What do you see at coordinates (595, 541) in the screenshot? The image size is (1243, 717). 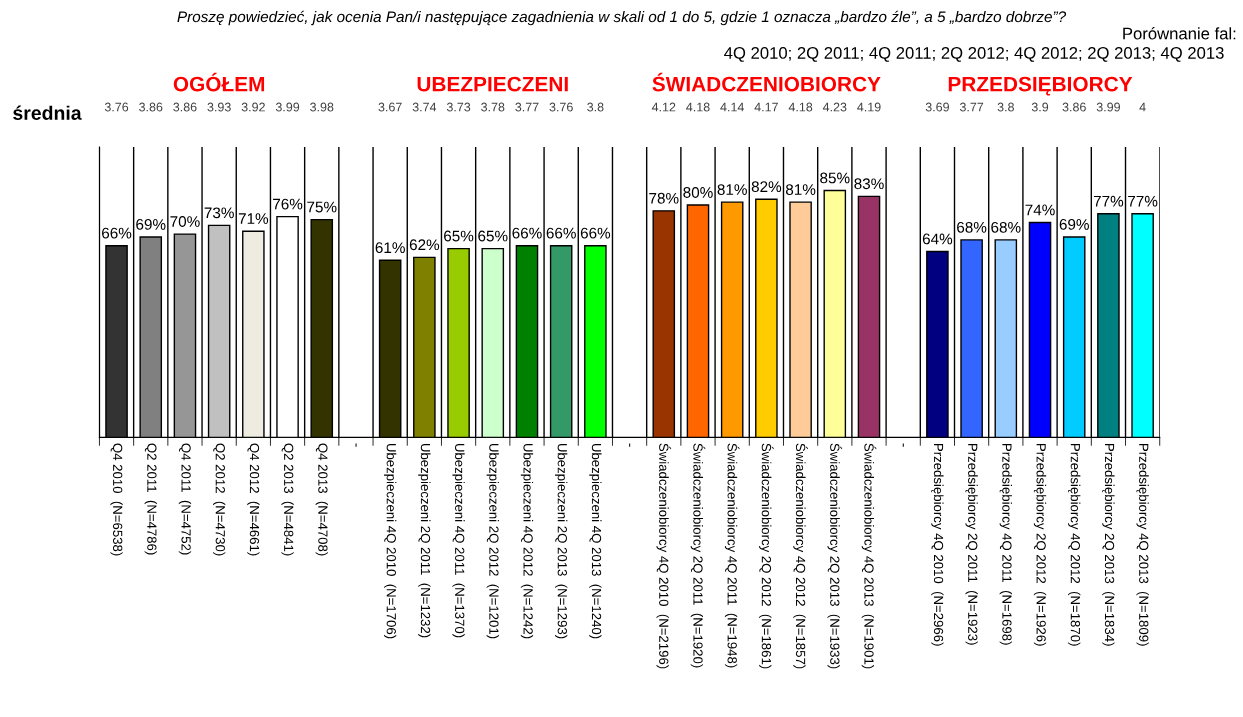 I see `x-tick-label: Ubezpieczeni 4Q 2013 (N=1240)` at bounding box center [595, 541].